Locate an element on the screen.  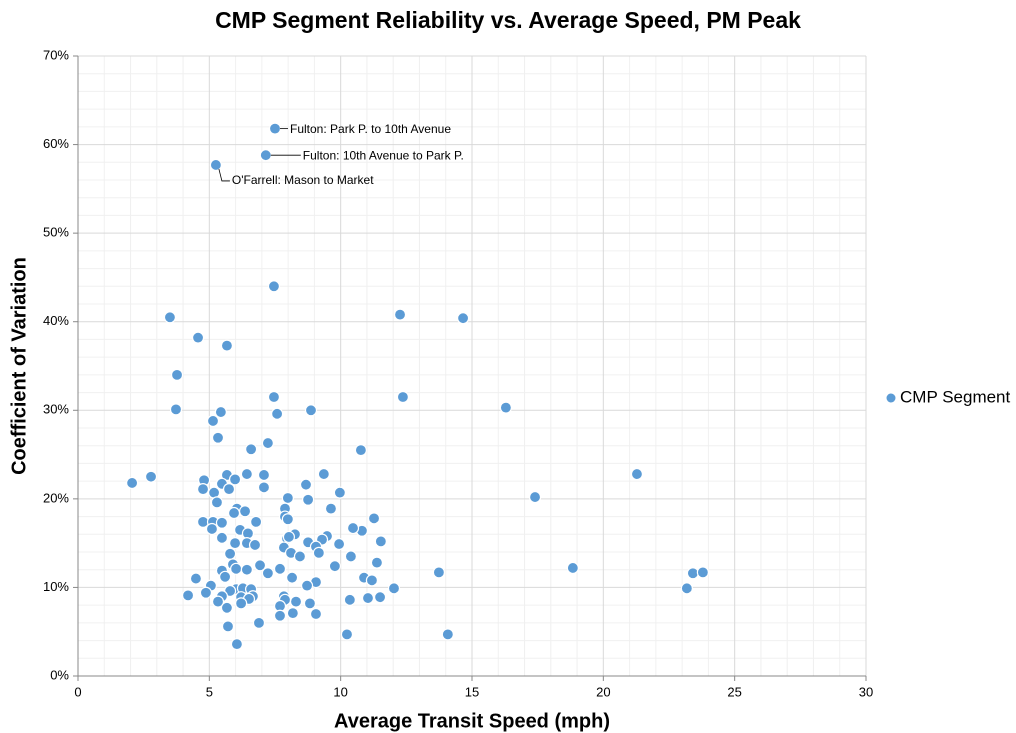
y-tick-label: 0% is located at coordinates (59, 674).